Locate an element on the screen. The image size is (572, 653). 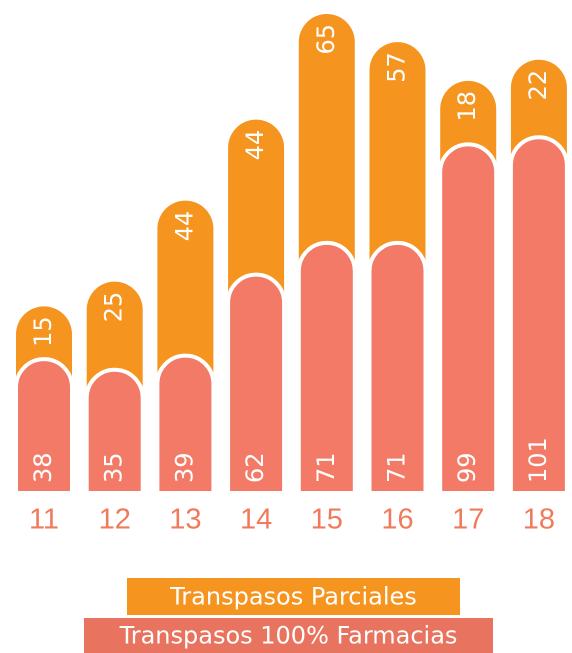
legend-label: Transpasos Parciales is located at coordinates (293, 597).